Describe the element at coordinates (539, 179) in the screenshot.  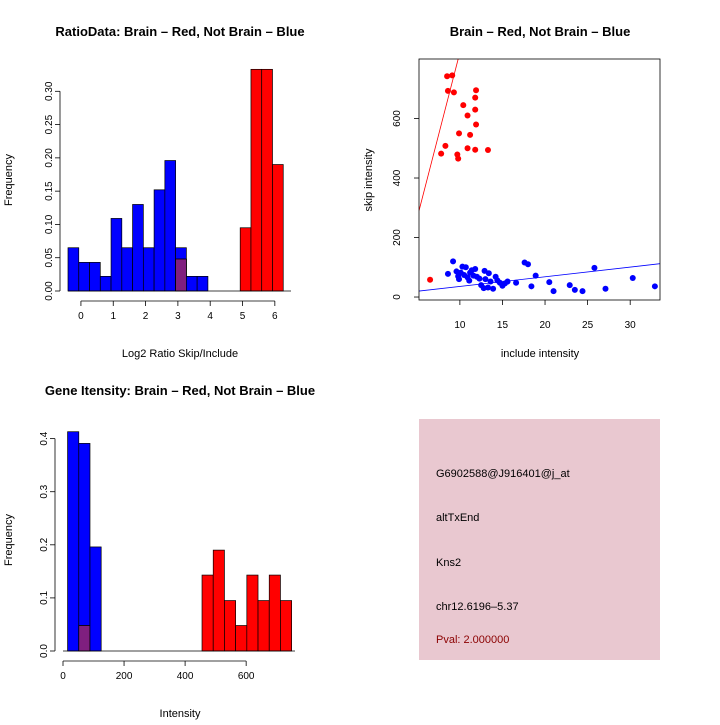
I see `plot-frame` at that location.